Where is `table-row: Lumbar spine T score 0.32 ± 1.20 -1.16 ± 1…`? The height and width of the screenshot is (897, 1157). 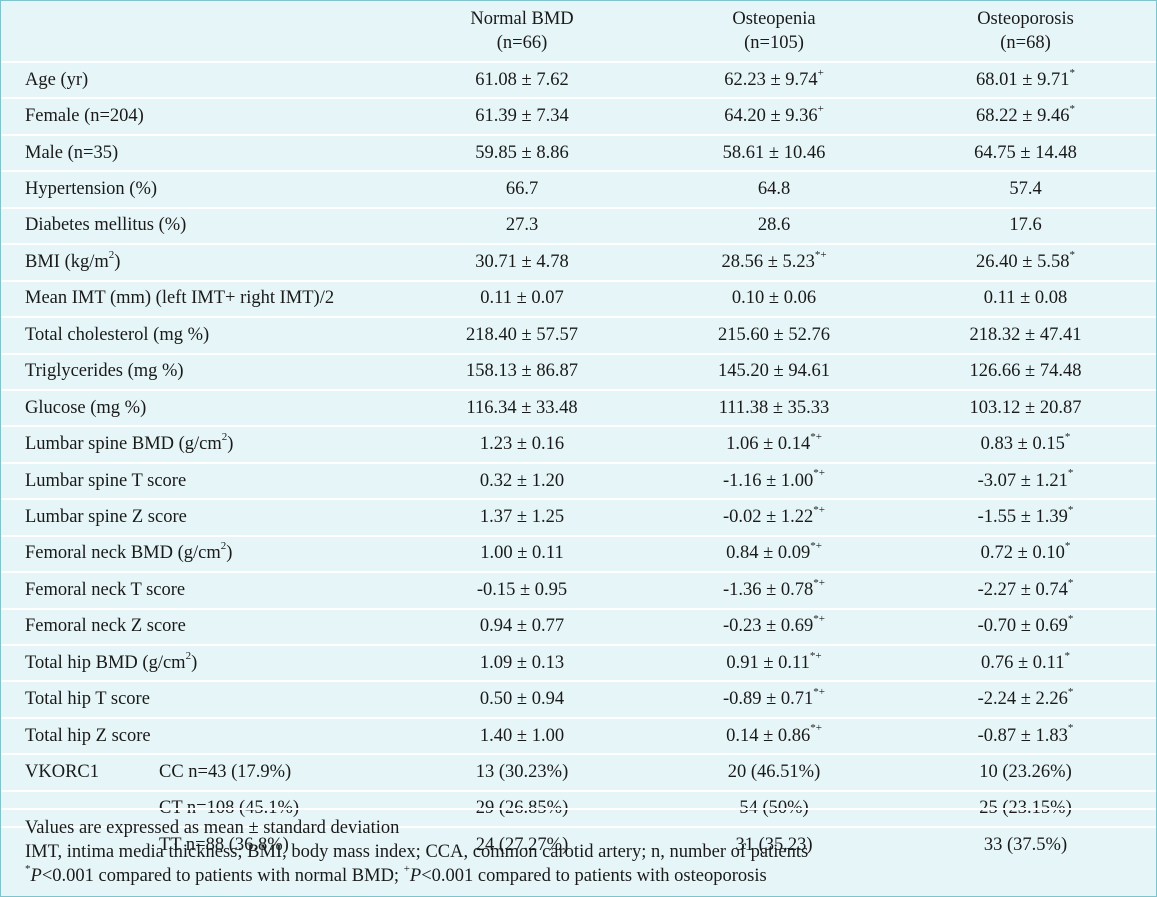 table-row: Lumbar spine T score 0.32 ± 1.20 -1.16 ± 1… is located at coordinates (578, 481).